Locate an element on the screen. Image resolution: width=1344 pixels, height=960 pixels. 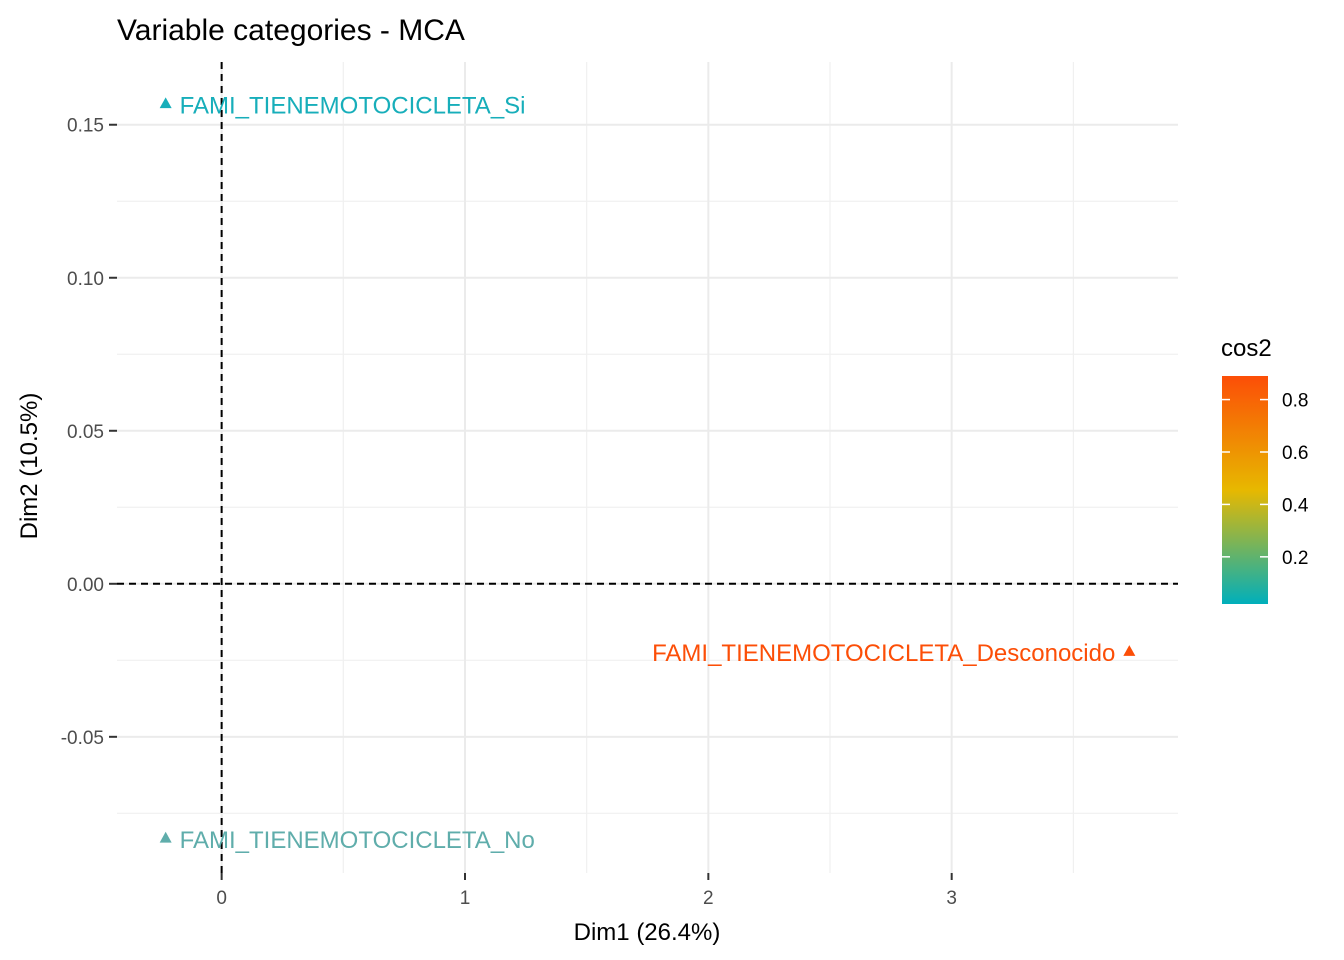
legend-title: cos2 is located at coordinates (1246, 348).